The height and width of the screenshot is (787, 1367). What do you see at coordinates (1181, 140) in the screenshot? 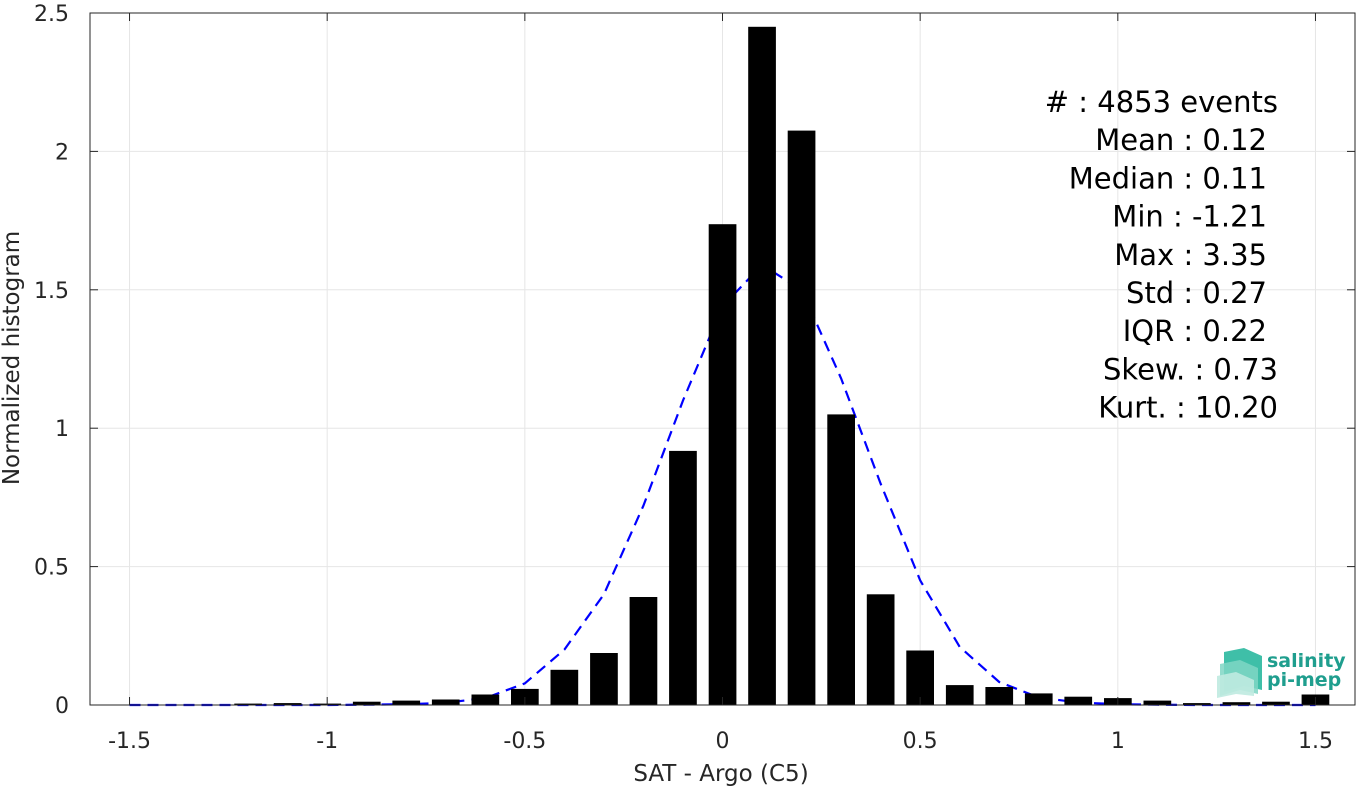
I see `stat-line-1: Mean : 0.12` at bounding box center [1181, 140].